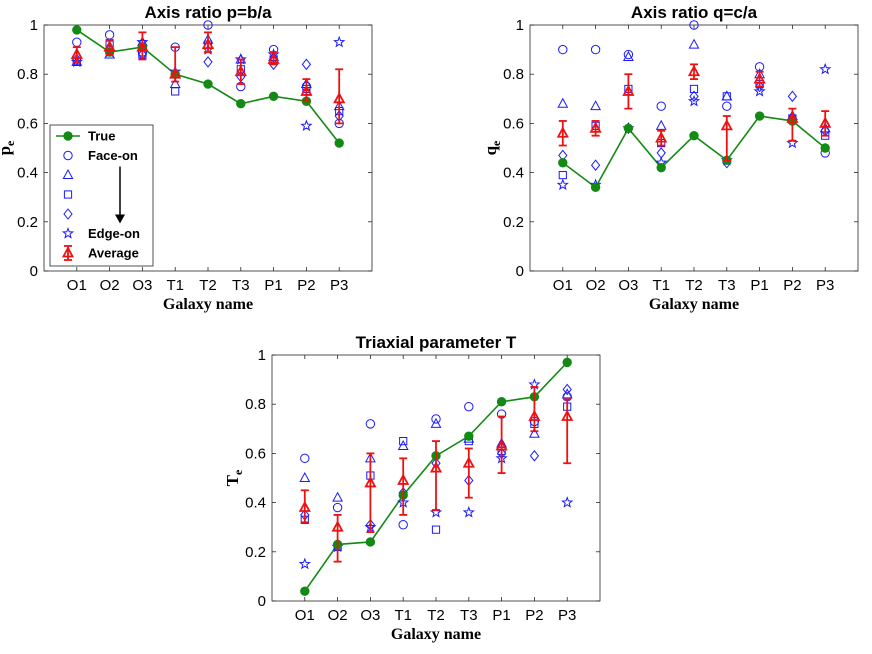 The image size is (872, 654). Describe the element at coordinates (101, 136) in the screenshot. I see `legend-label-true: True` at that location.